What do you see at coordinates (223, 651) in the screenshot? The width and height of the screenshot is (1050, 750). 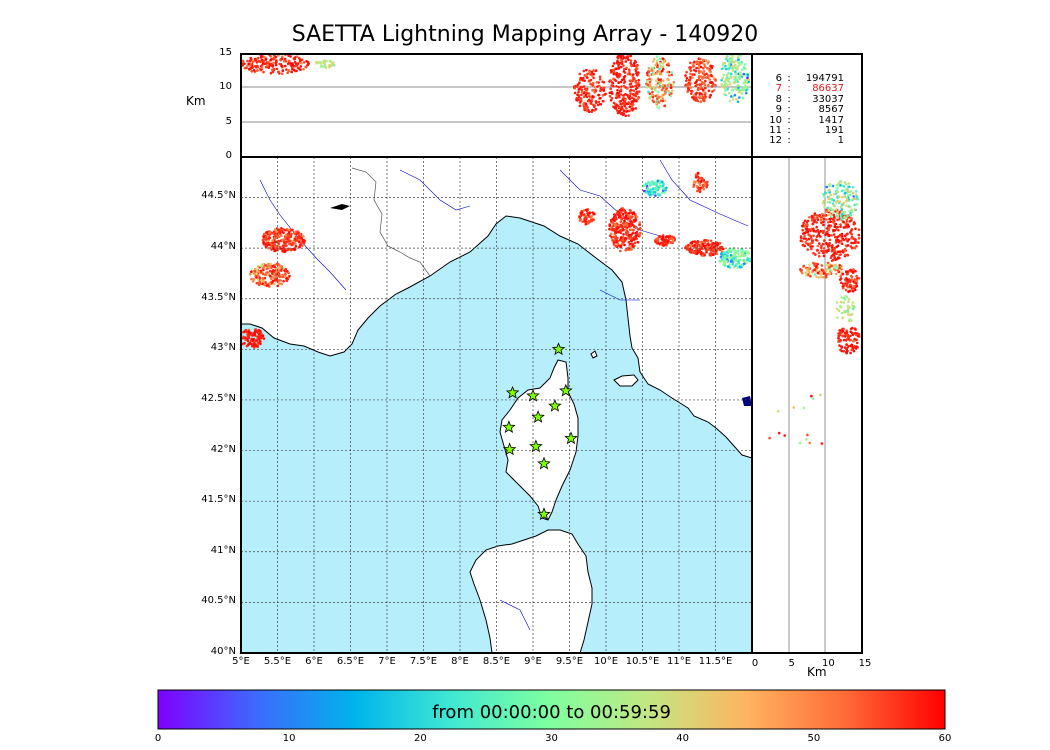 I see `lat-tick-label: 40°N` at bounding box center [223, 651].